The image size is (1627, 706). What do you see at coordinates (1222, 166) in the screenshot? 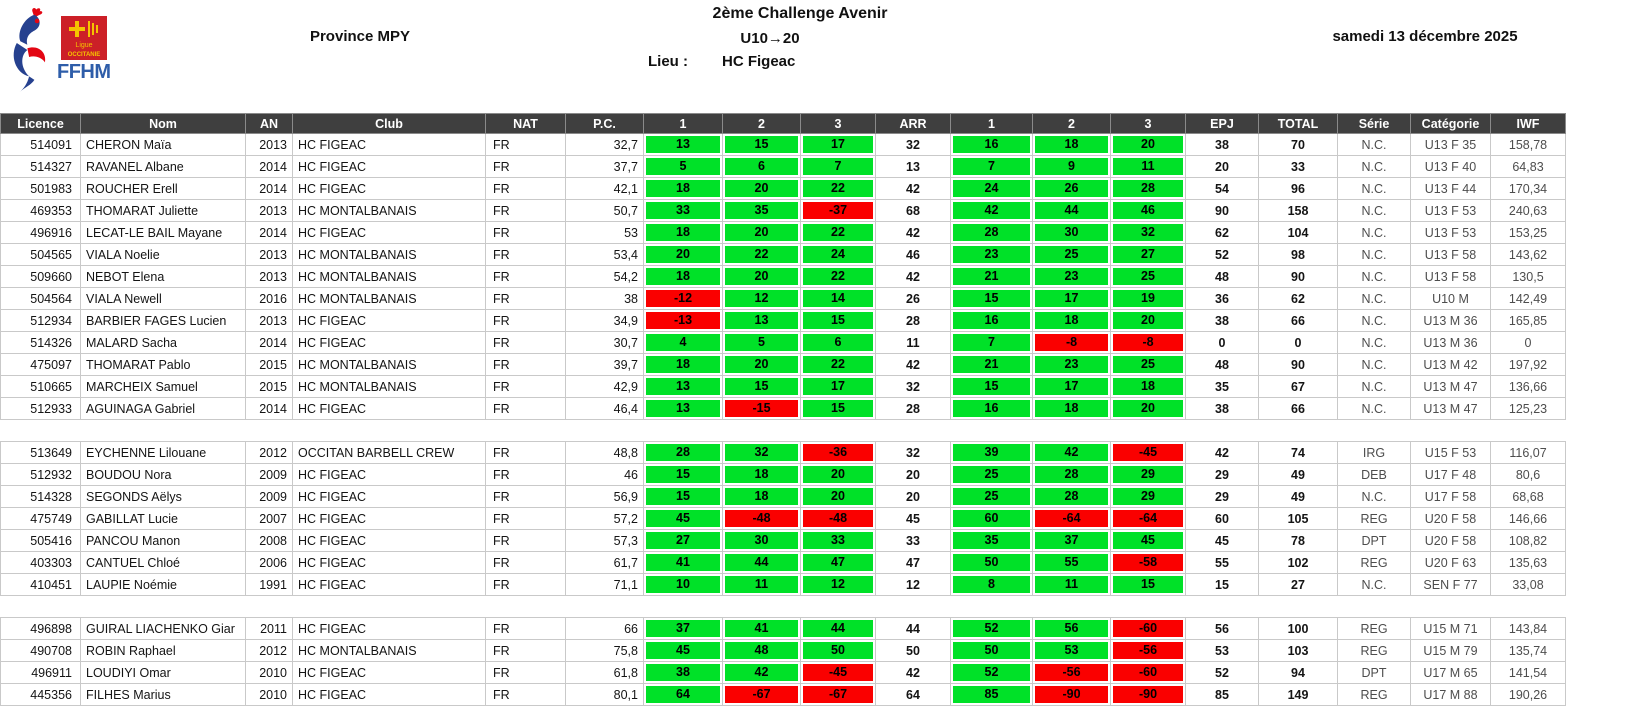
I see `cell-cleanjerk-best: 20` at bounding box center [1222, 166].